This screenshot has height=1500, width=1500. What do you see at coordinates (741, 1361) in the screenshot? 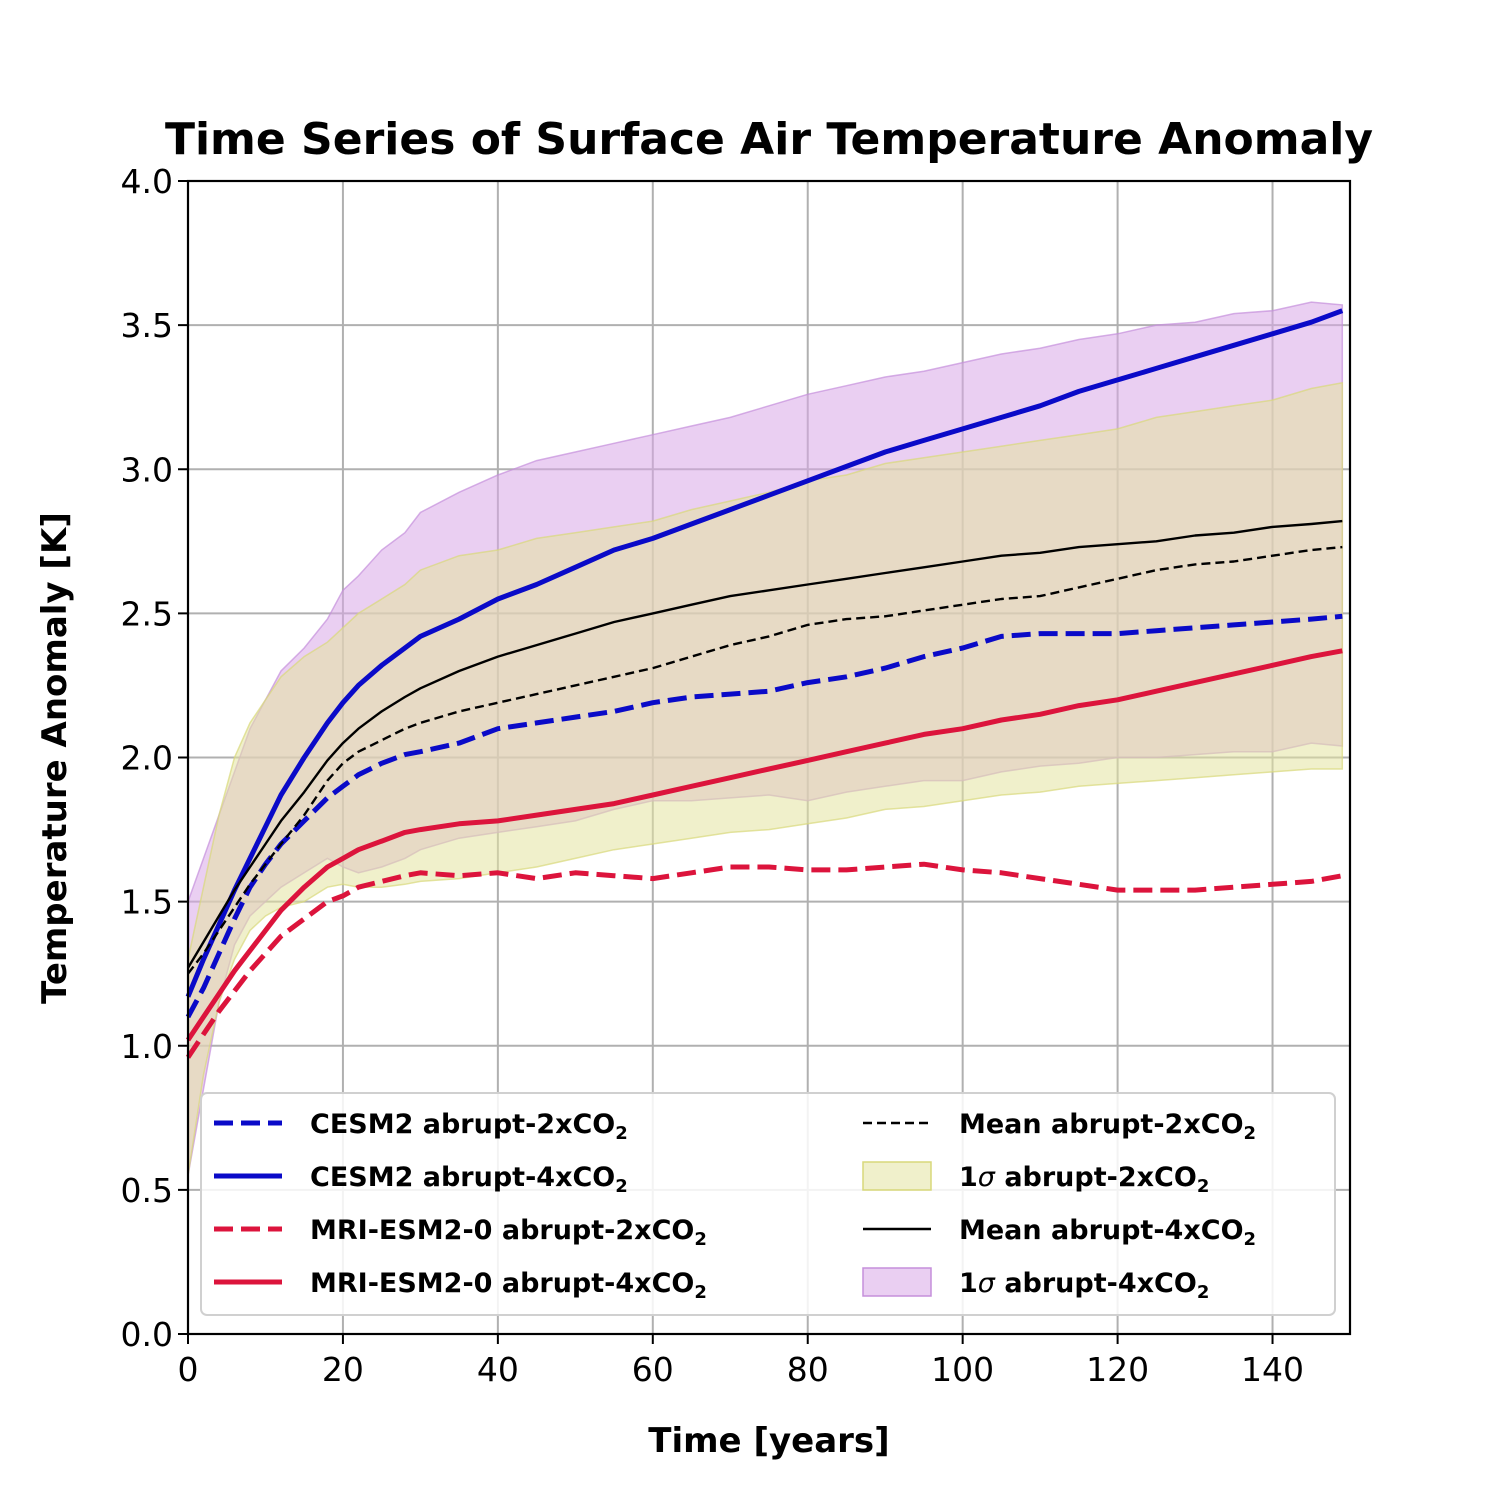
I see `x-axis-ticks: 0 20 40 60 80 100 120 140` at bounding box center [741, 1361].